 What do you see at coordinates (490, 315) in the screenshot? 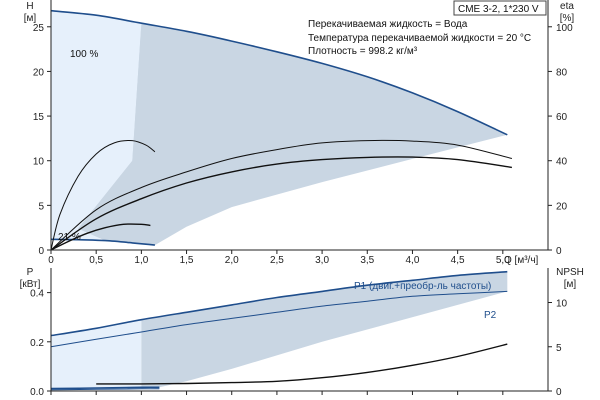
I see `legend-label-p2: P2` at bounding box center [490, 315].